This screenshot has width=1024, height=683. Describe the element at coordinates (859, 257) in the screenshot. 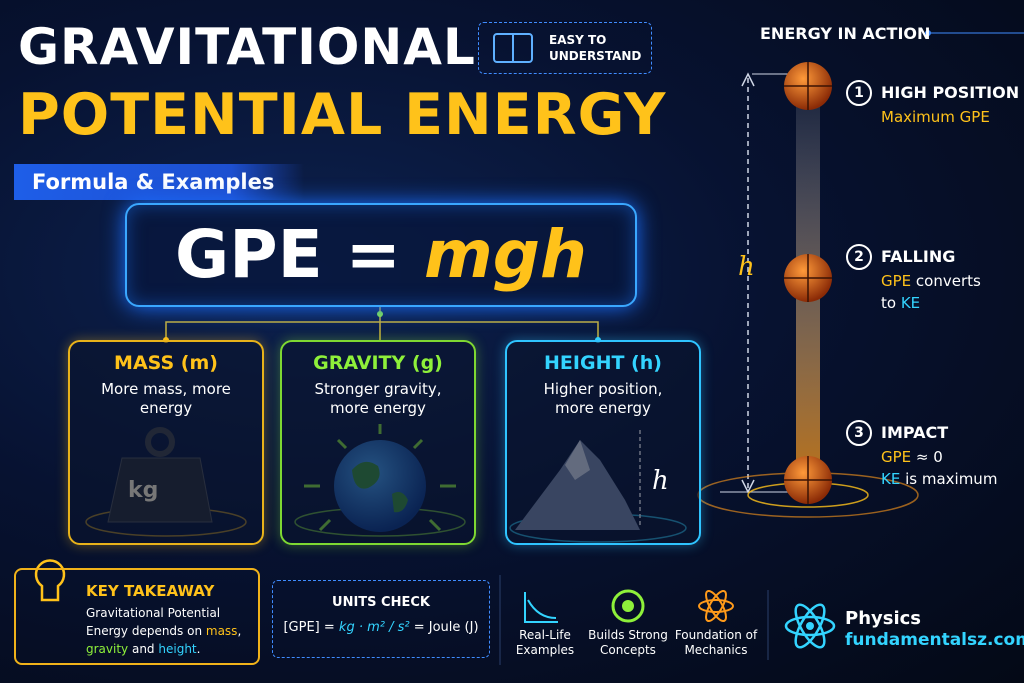

I see `step-number: 2` at that location.